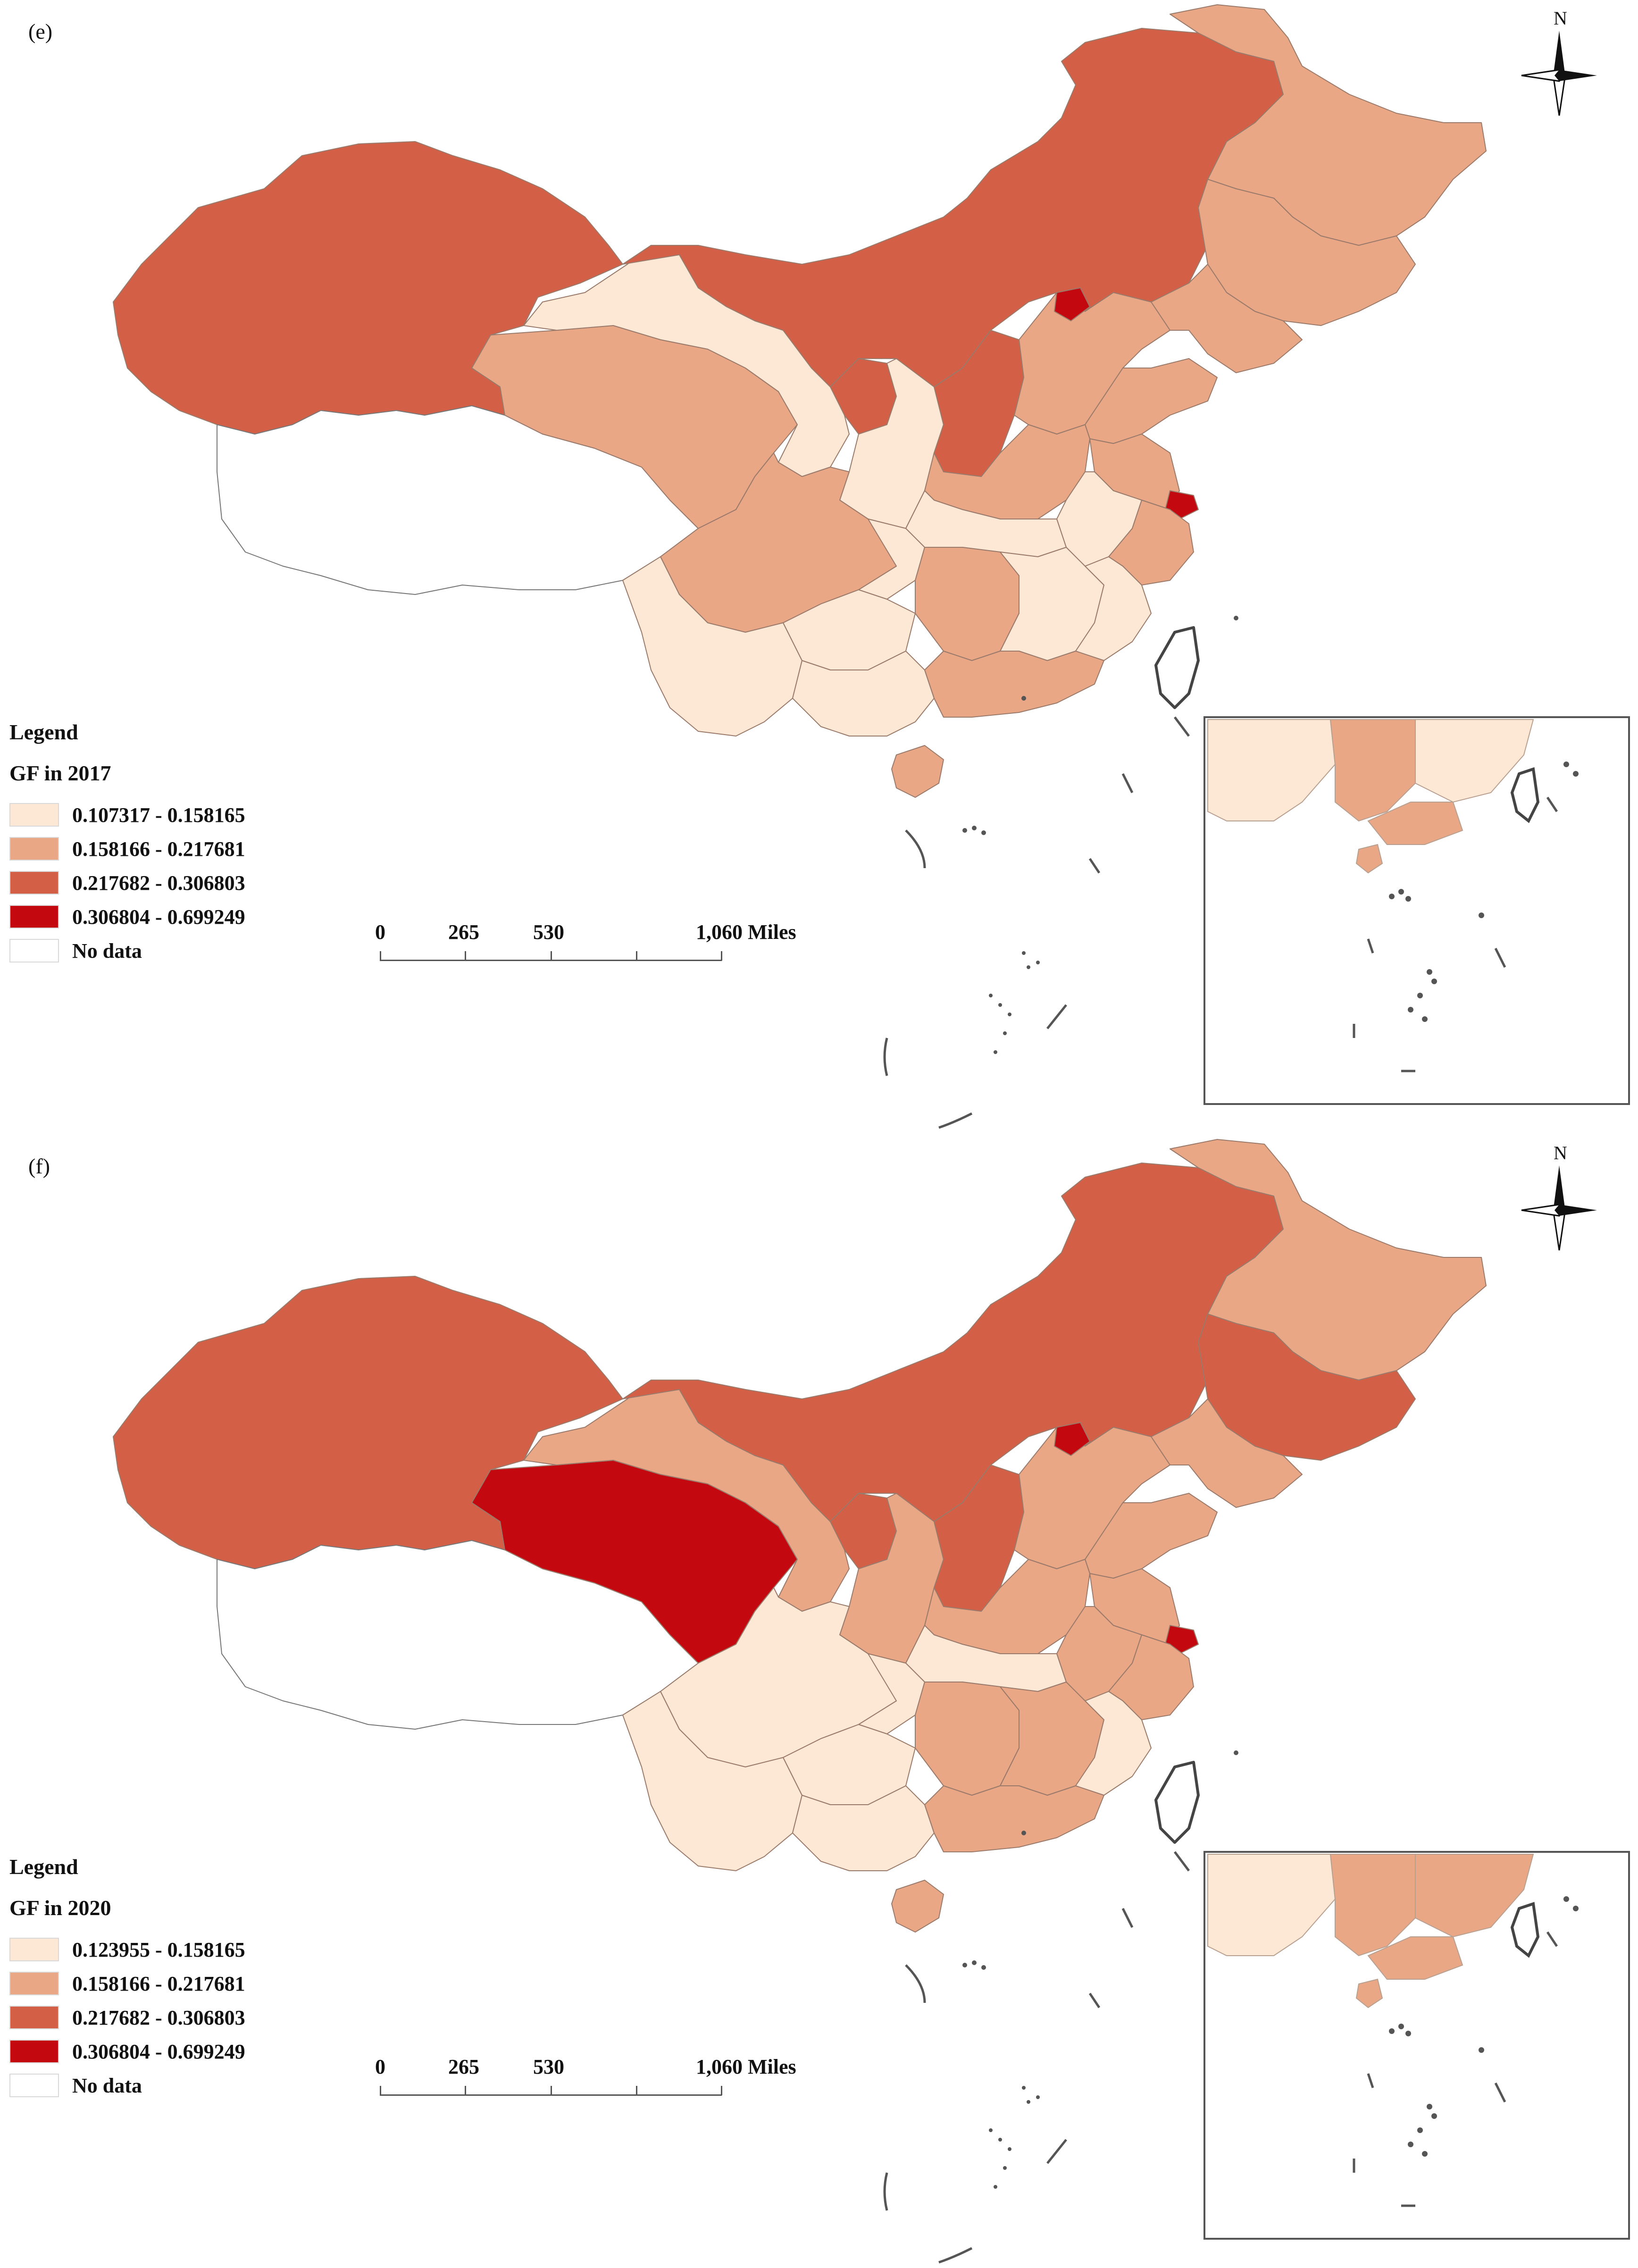 This screenshot has height=2268, width=1638. Describe the element at coordinates (41, 31) in the screenshot. I see `panel-label: (e)` at that location.